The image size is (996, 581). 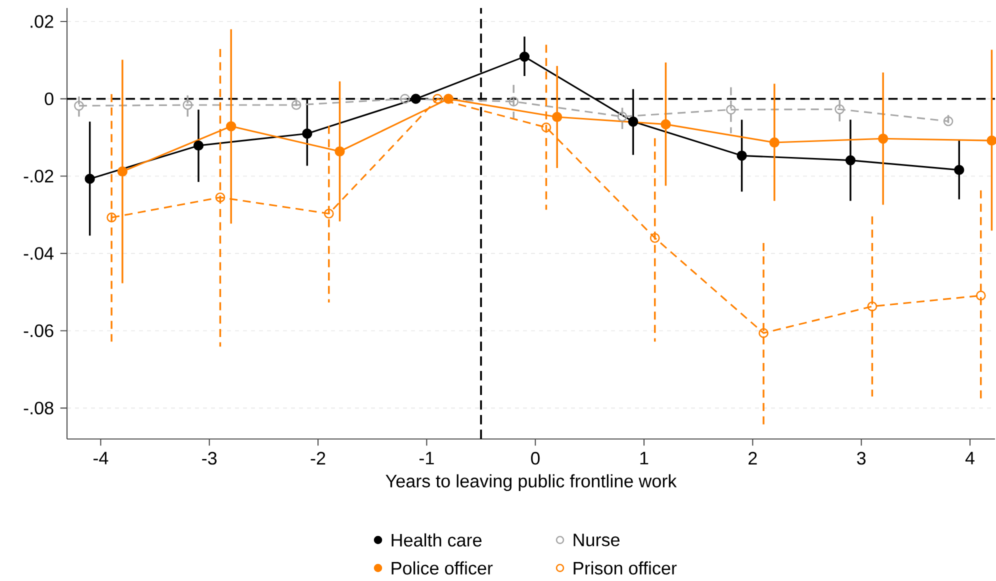 I want to click on x-tick-label: 2, so click(x=752, y=458).